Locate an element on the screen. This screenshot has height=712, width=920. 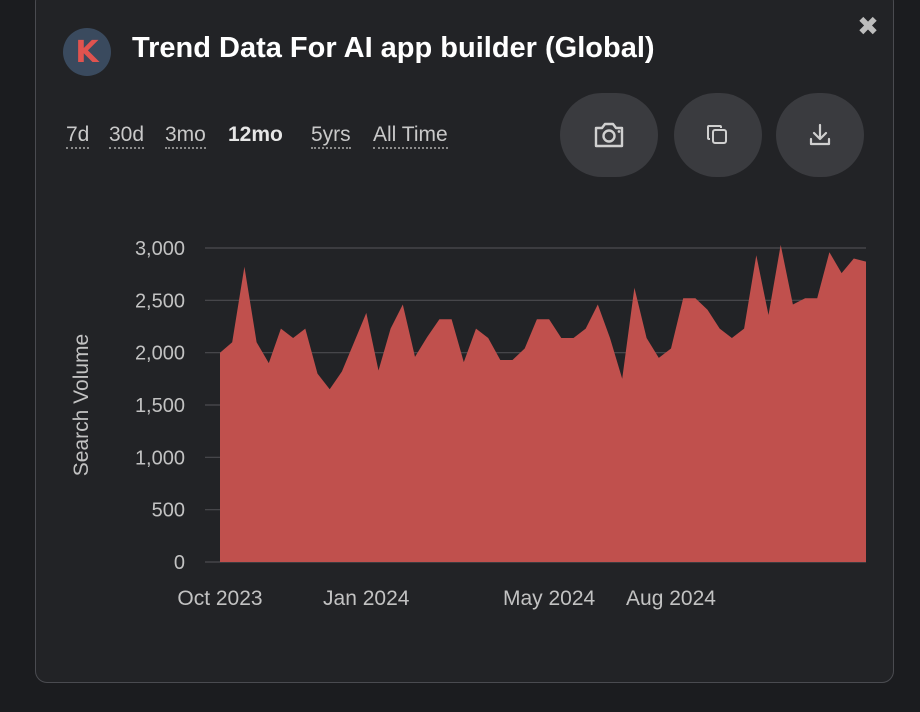
range-12mo: 12mo is located at coordinates (255, 134).